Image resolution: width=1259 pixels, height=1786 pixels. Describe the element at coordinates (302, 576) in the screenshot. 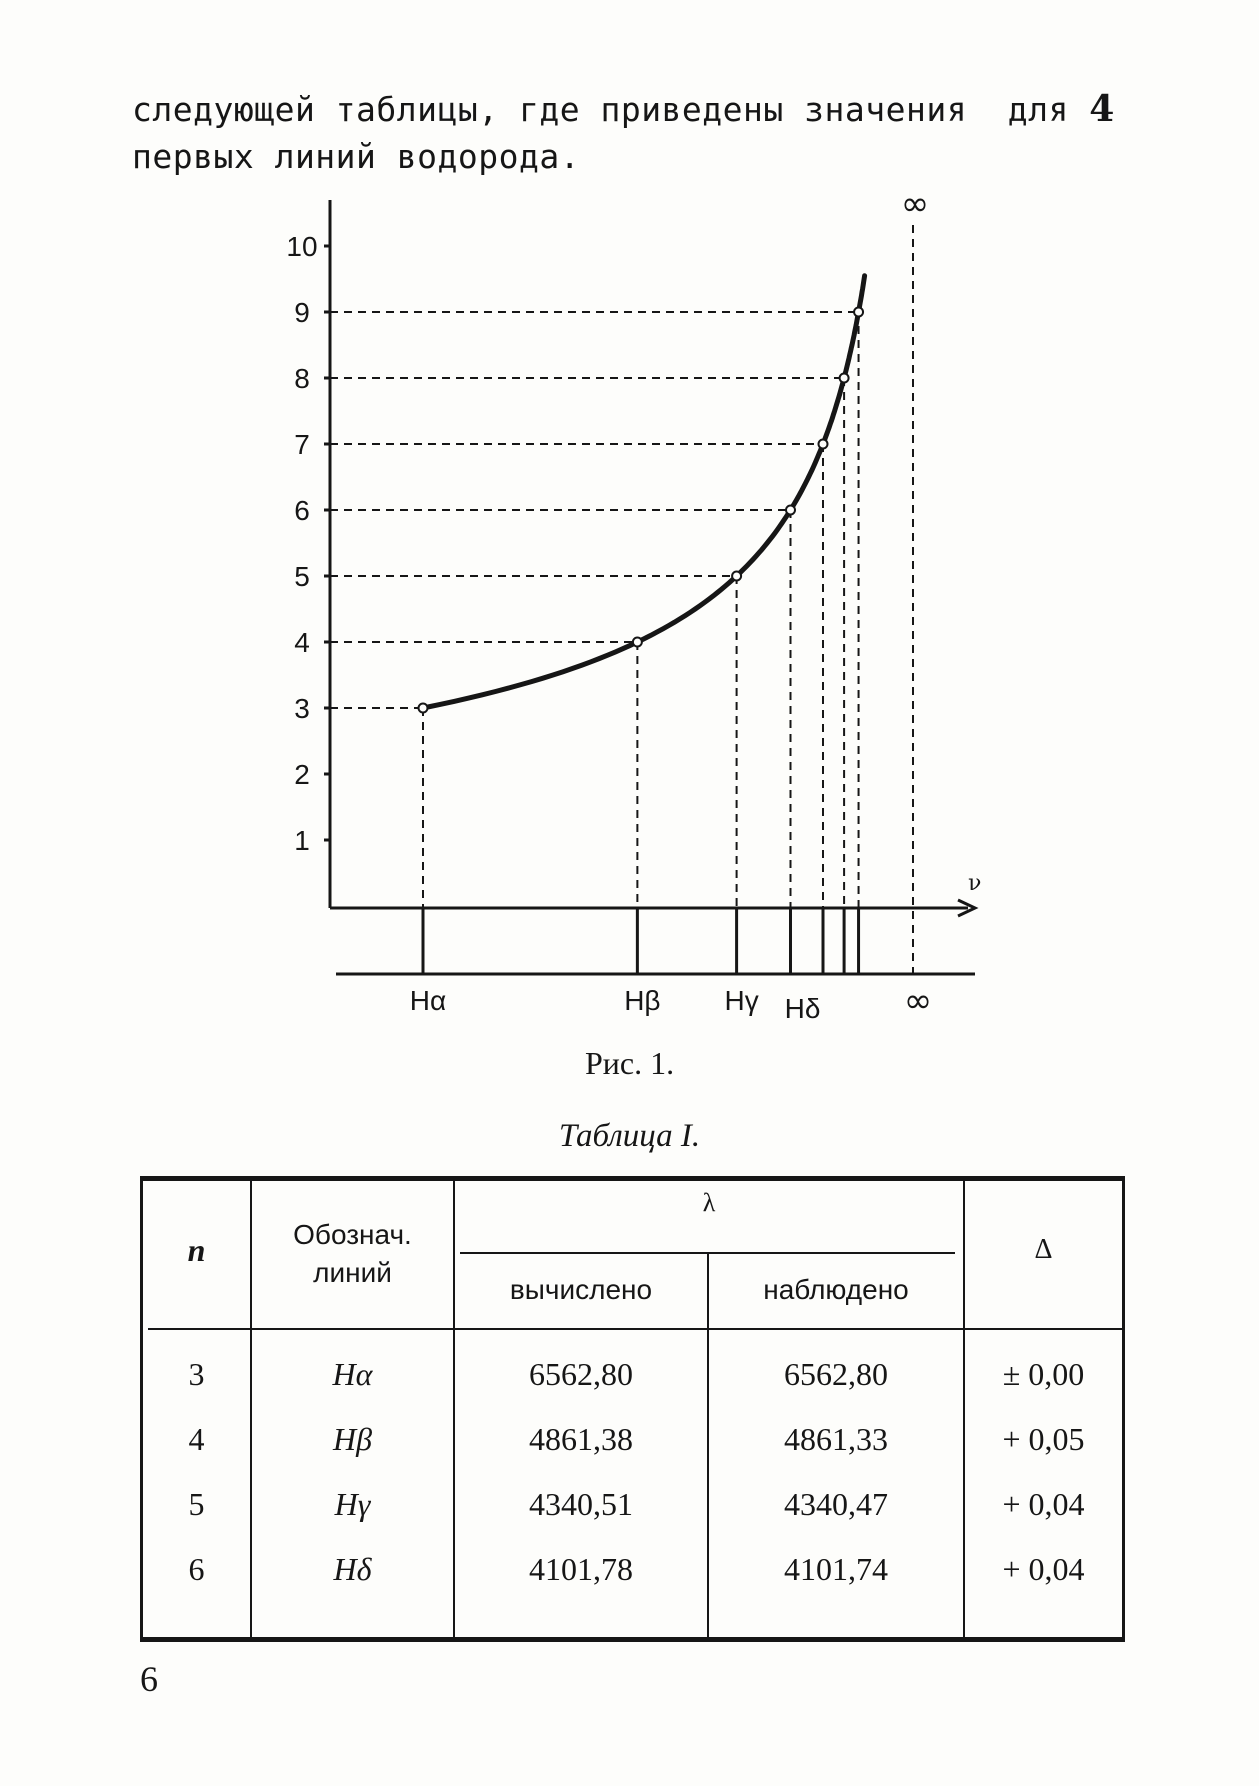

I see `y-tick-label-5: 5` at that location.